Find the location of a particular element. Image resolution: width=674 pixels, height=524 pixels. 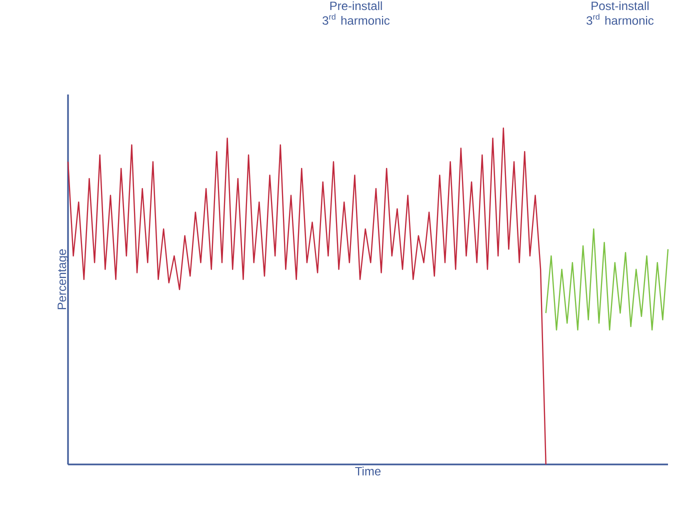

x-axis-title: Time is located at coordinates (368, 471).